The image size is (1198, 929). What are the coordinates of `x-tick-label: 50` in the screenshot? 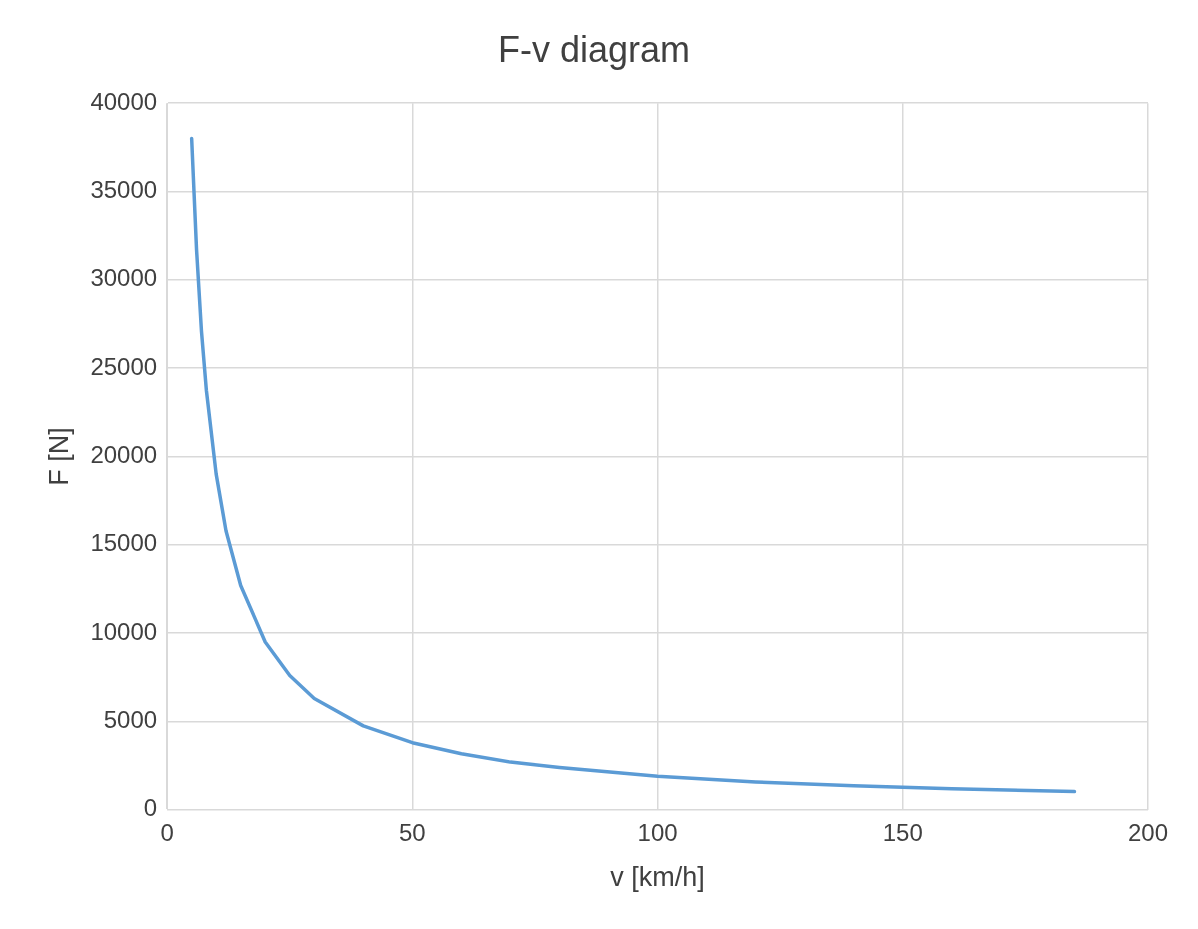 It's located at (412, 832).